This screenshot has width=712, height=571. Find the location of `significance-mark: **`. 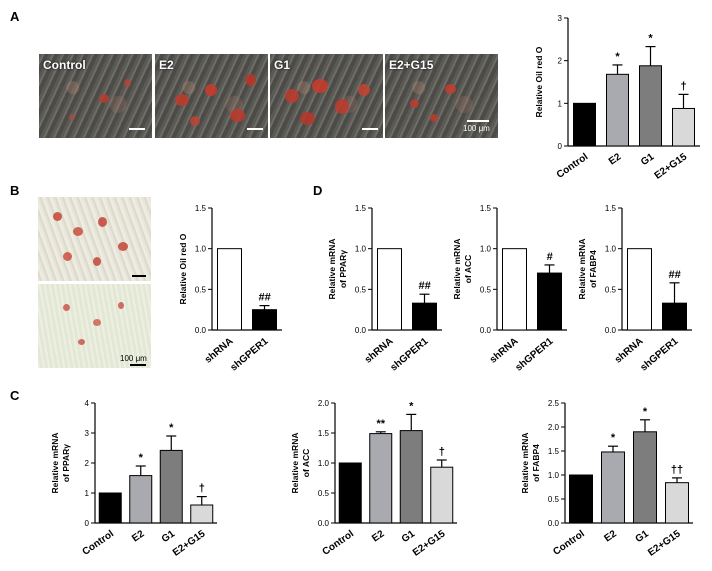

significance-mark: ** is located at coordinates (380, 424).